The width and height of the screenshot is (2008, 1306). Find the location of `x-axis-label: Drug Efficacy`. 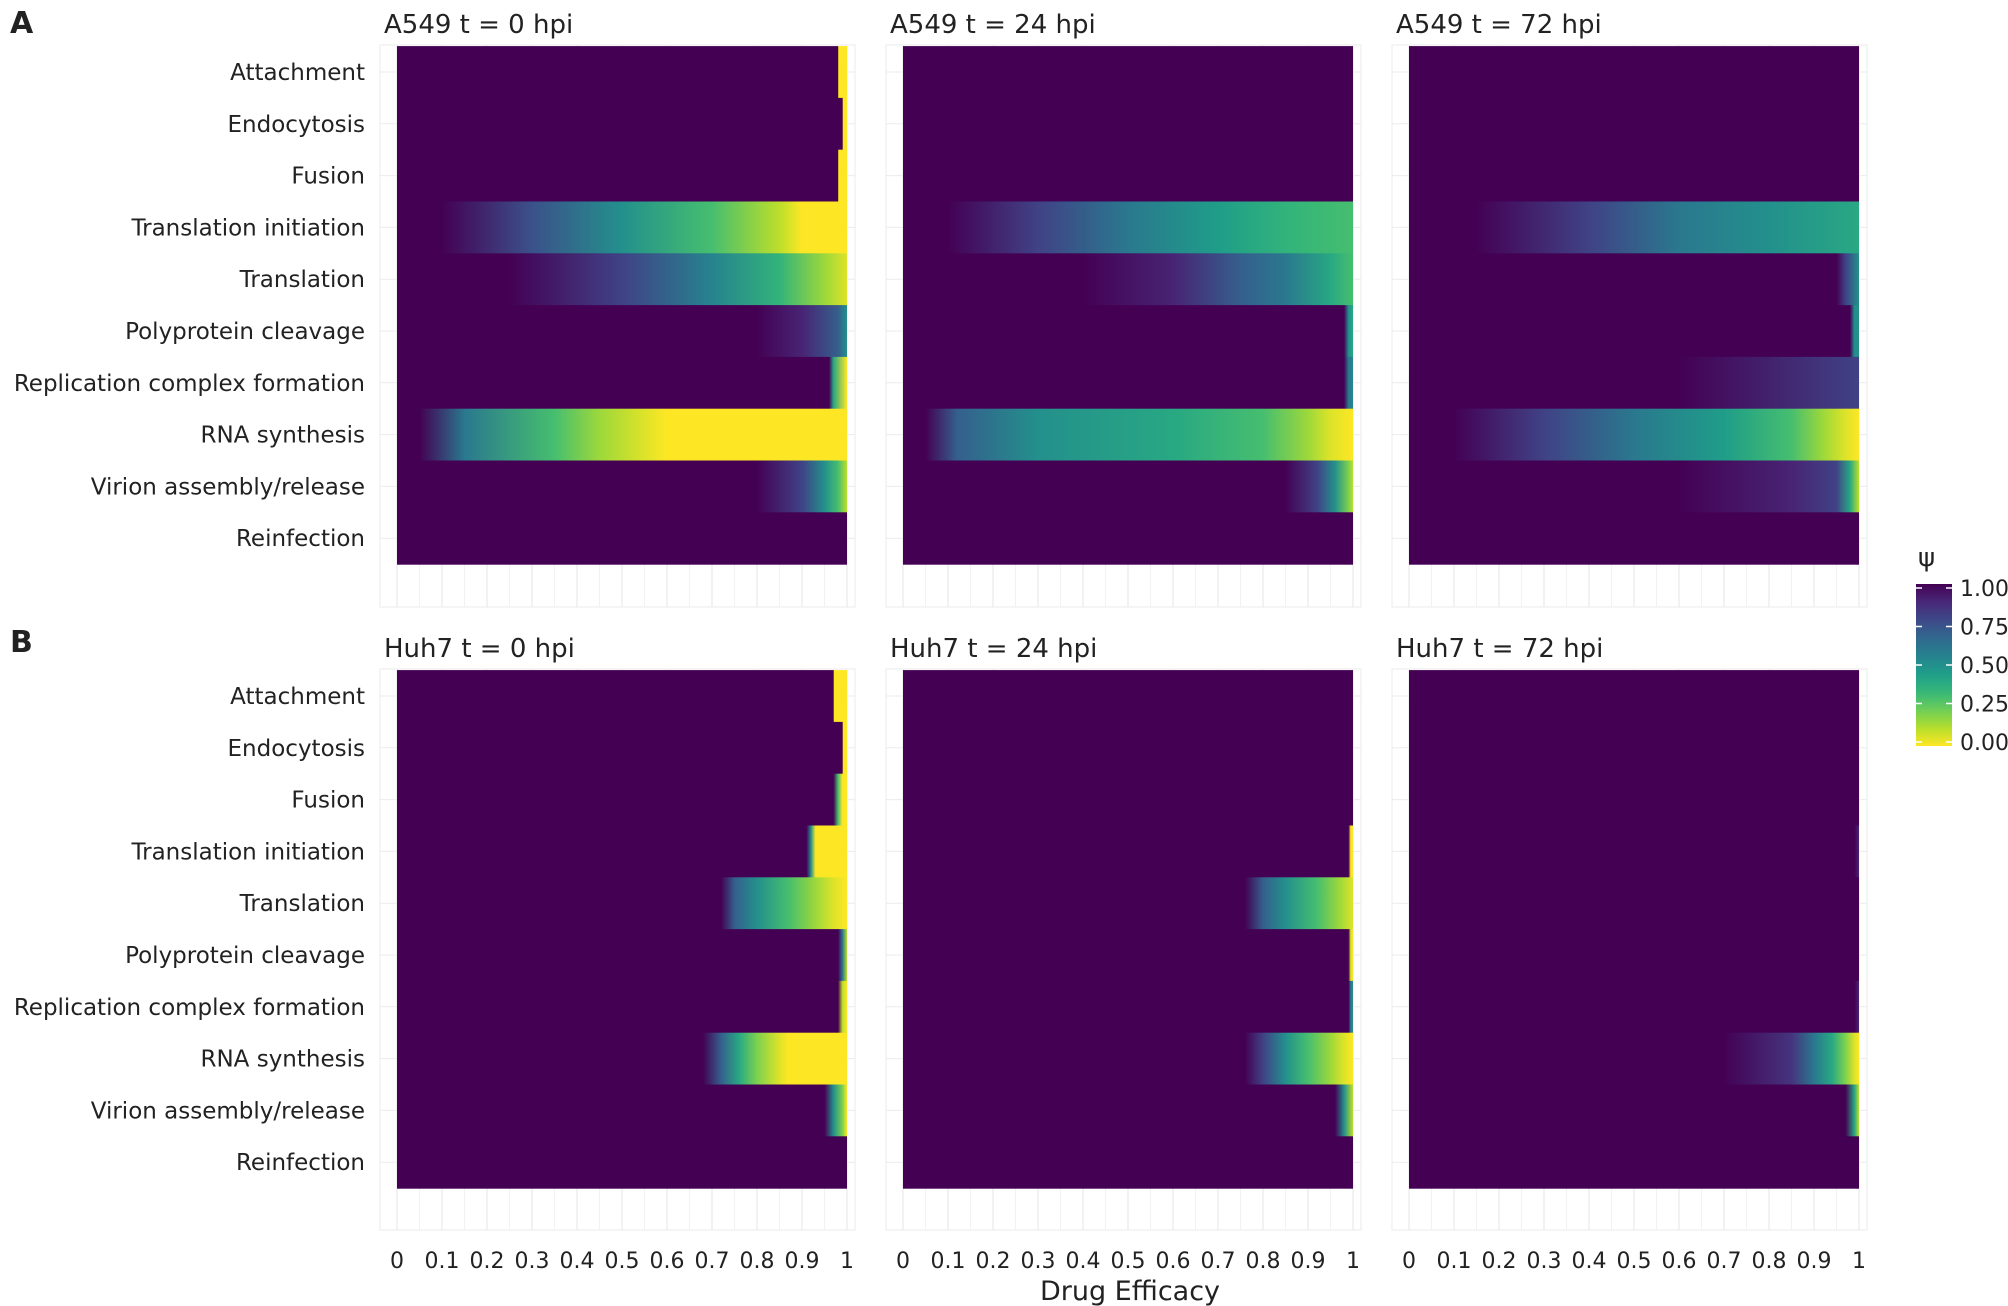

x-axis-label: Drug Efficacy is located at coordinates (1130, 1291).